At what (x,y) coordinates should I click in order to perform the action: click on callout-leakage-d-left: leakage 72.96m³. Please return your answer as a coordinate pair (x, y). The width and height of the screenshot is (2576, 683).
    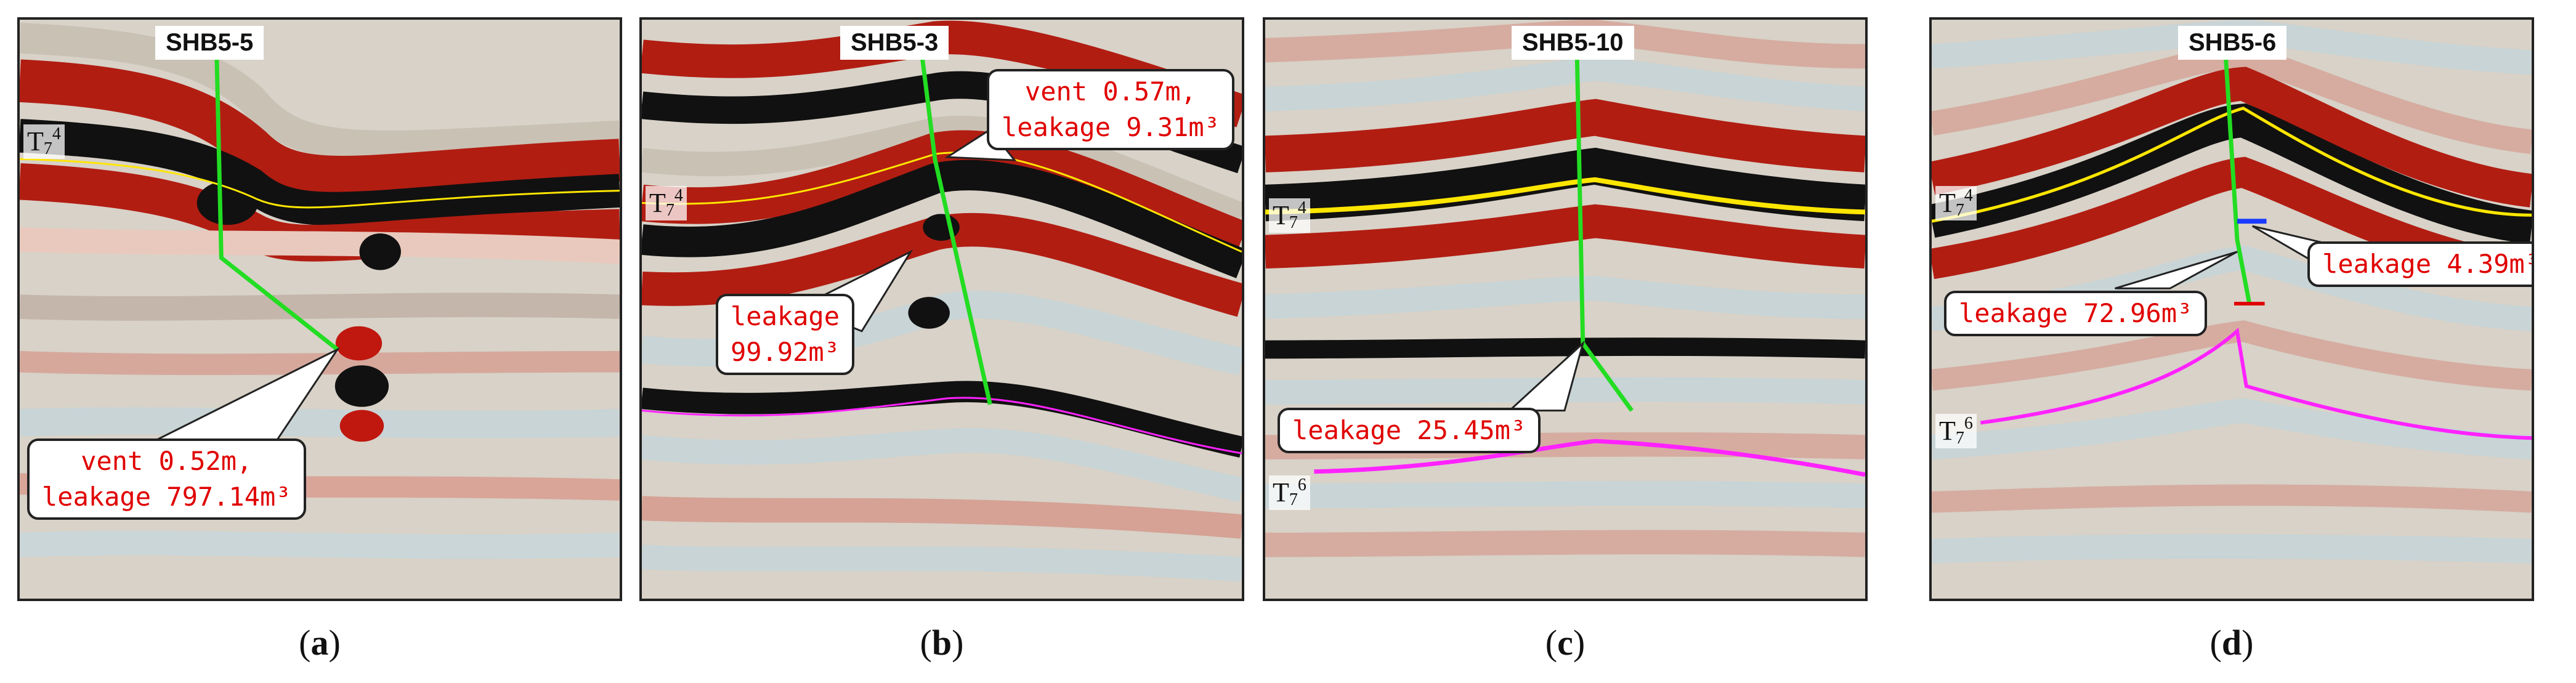
    Looking at the image, I should click on (2076, 313).